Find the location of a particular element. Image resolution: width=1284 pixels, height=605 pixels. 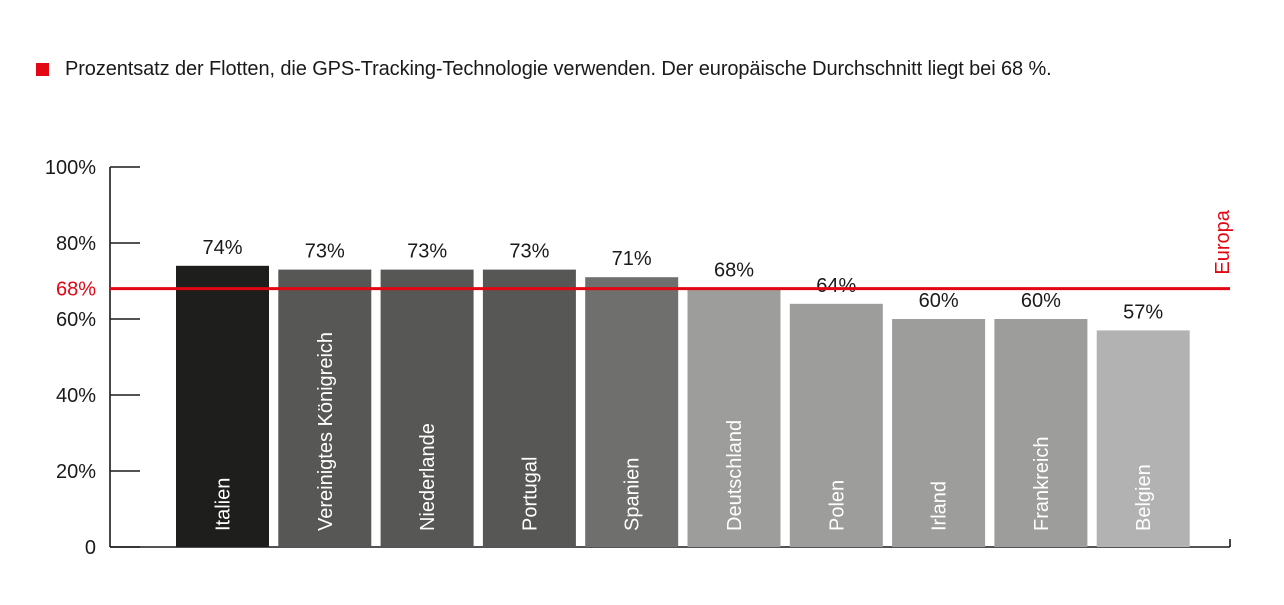

y-tick-label: 80% is located at coordinates (76, 244).